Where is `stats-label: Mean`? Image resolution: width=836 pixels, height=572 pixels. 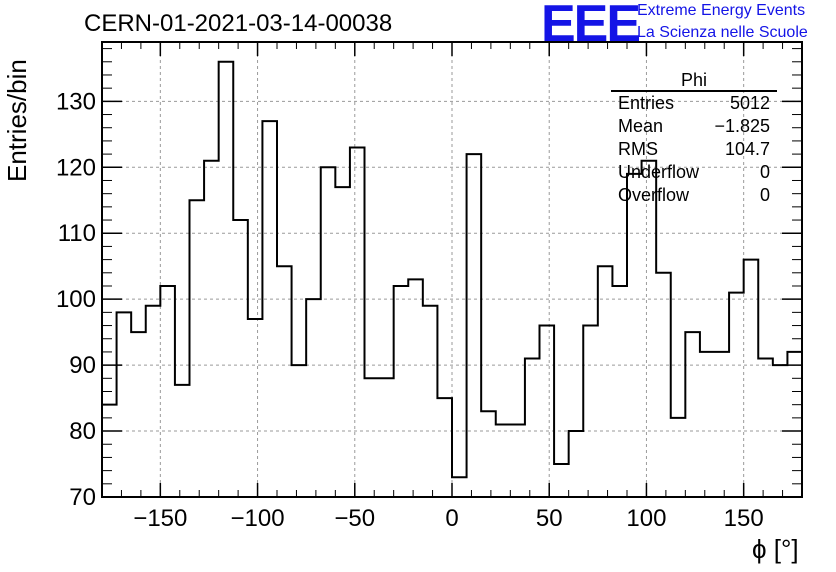
stats-label: Mean is located at coordinates (641, 126).